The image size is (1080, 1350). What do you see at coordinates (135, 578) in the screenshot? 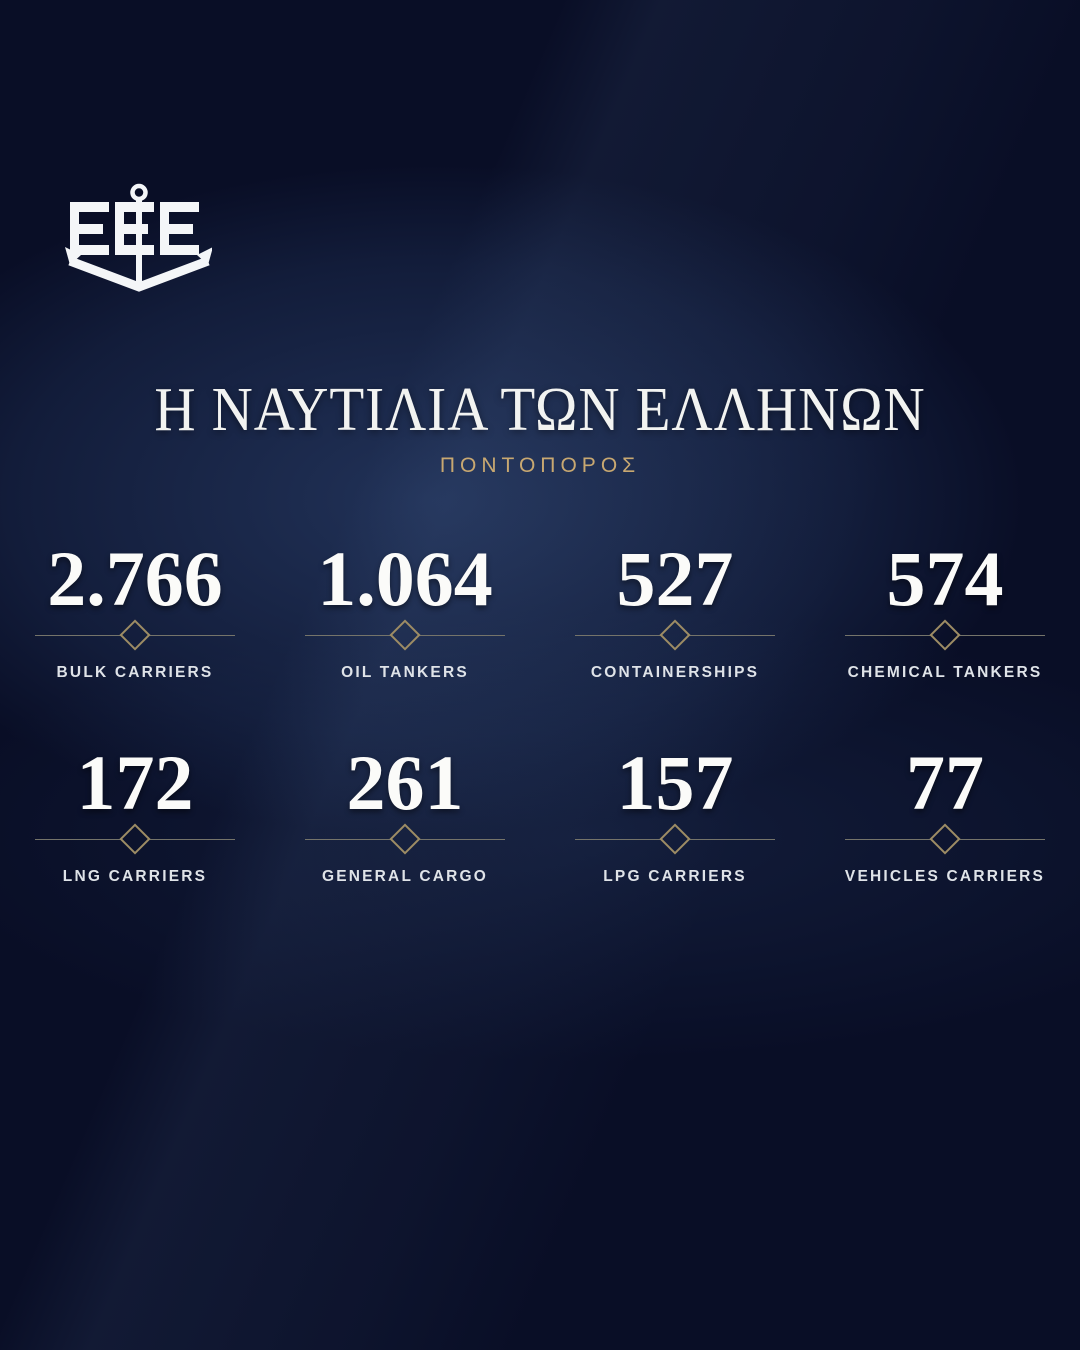
I see `stat-value: 2.766` at bounding box center [135, 578].